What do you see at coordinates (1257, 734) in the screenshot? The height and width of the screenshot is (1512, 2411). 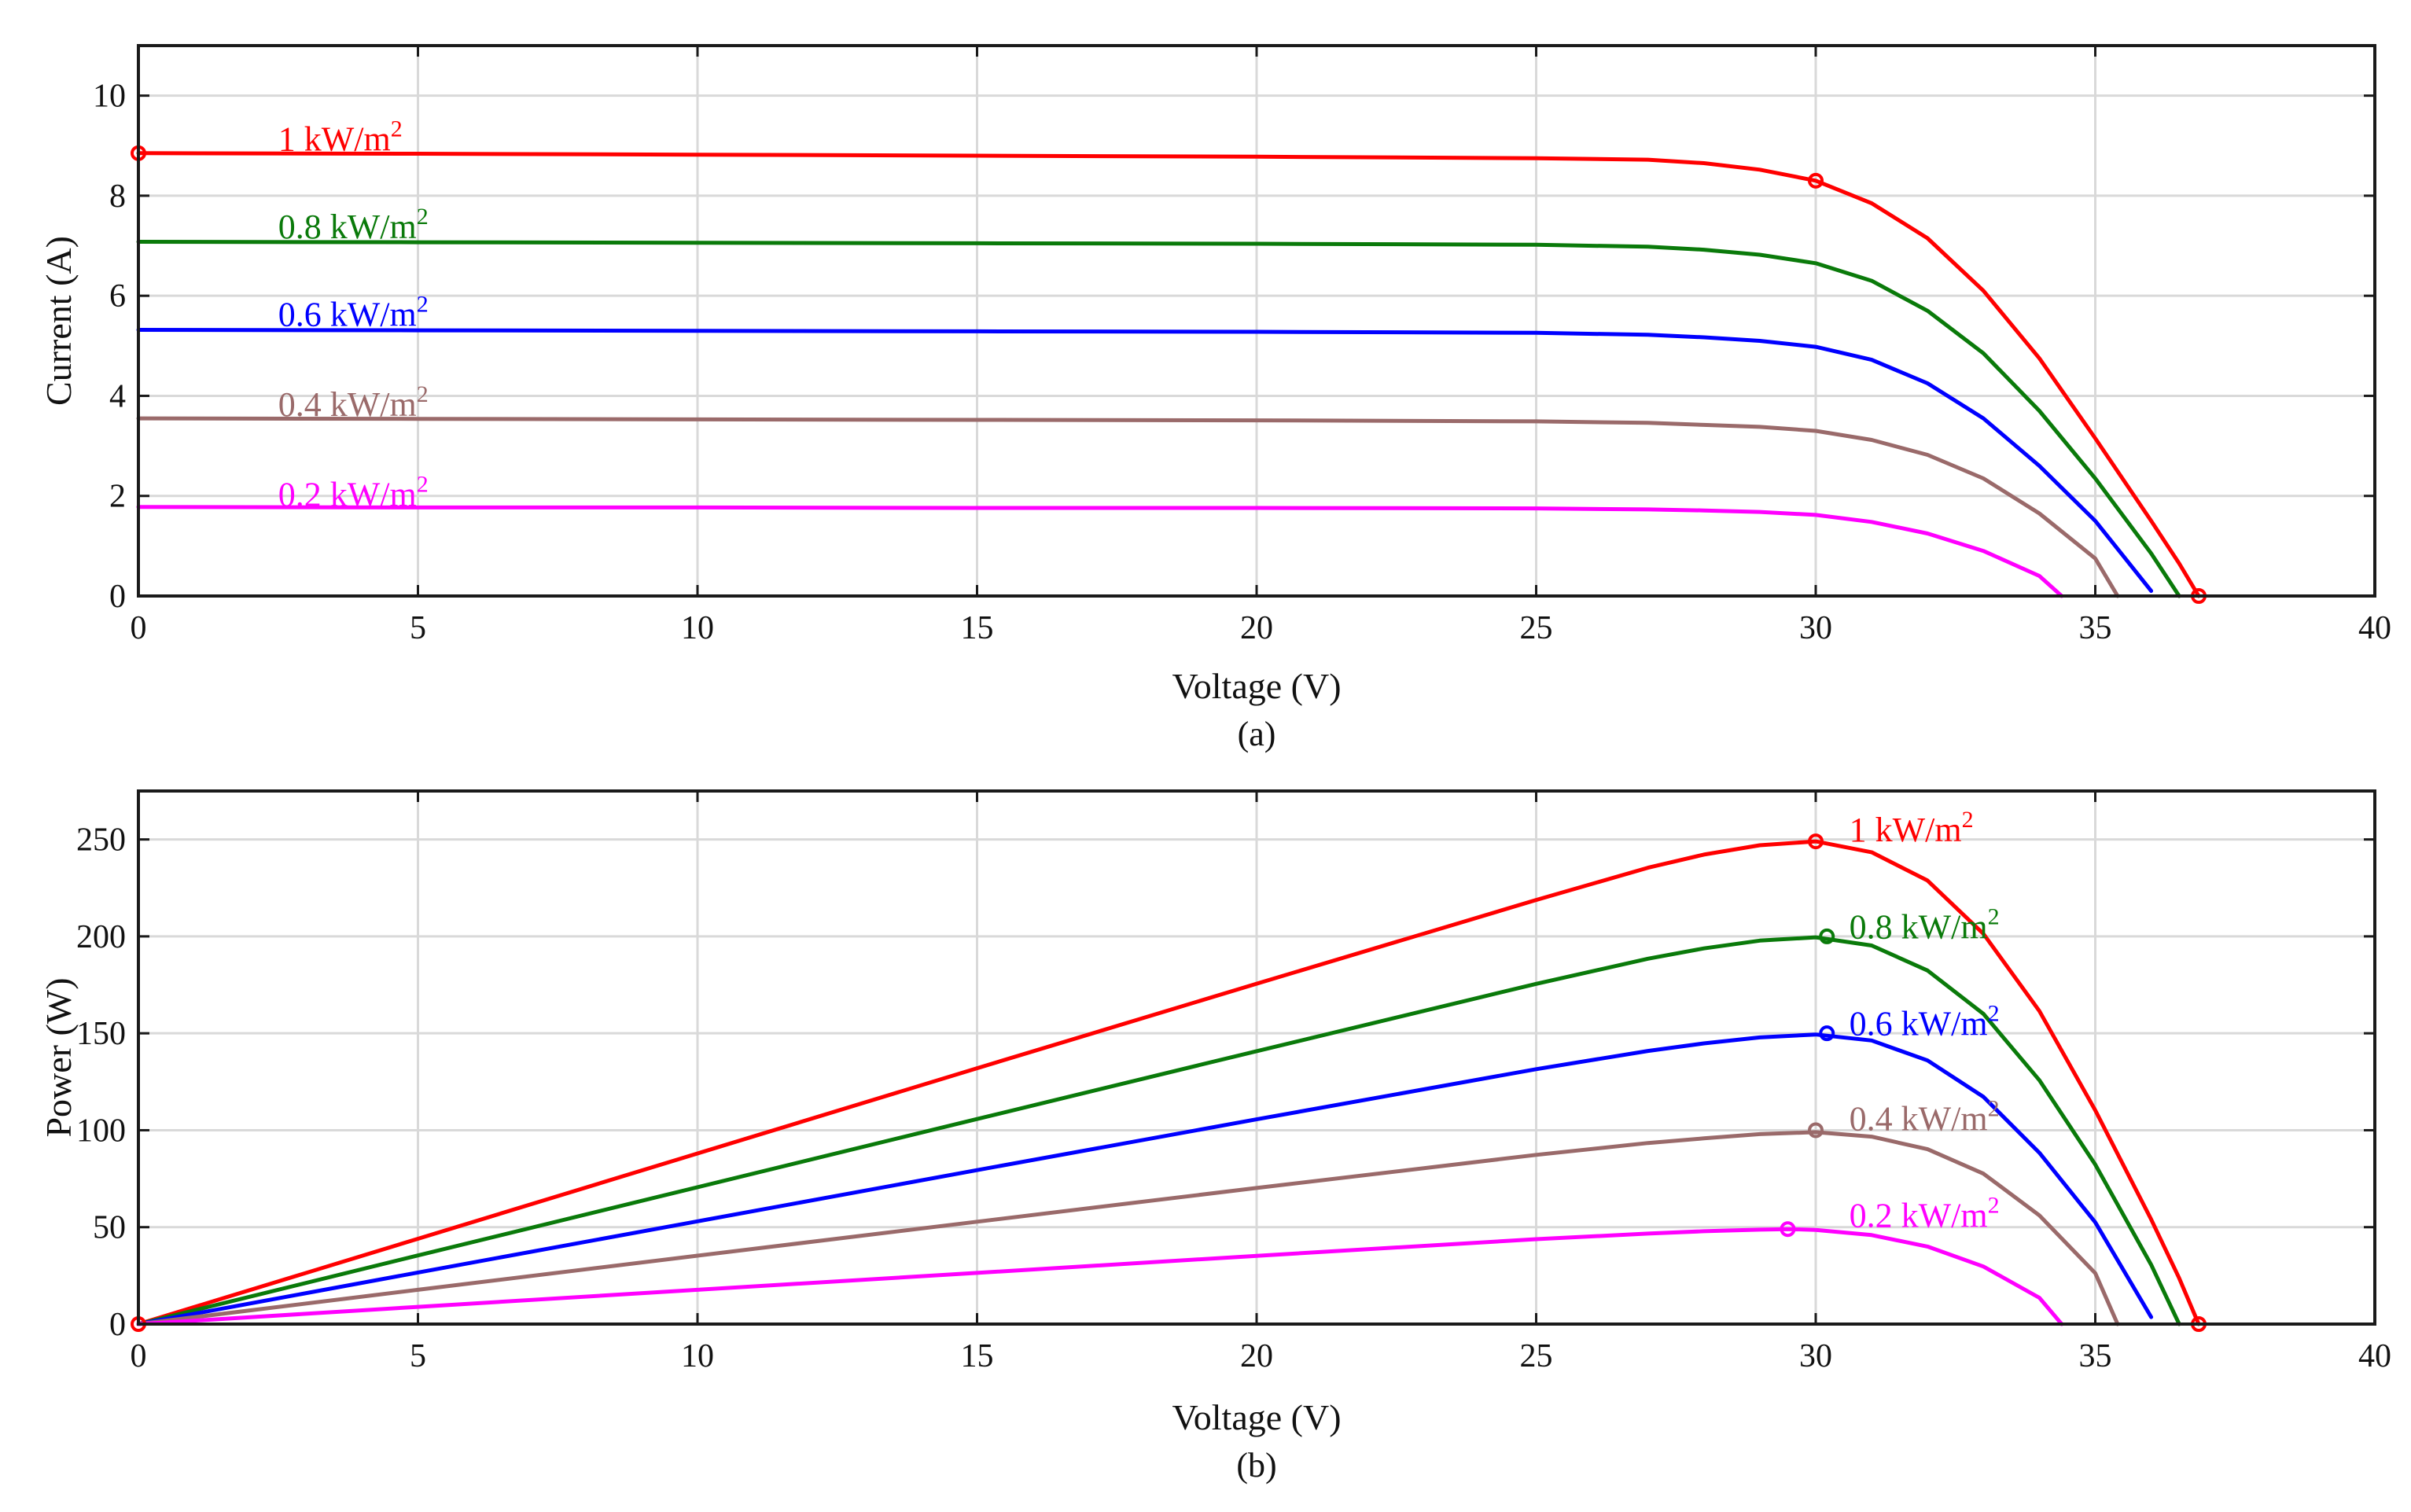 I see `panel-caption: (a)` at bounding box center [1257, 734].